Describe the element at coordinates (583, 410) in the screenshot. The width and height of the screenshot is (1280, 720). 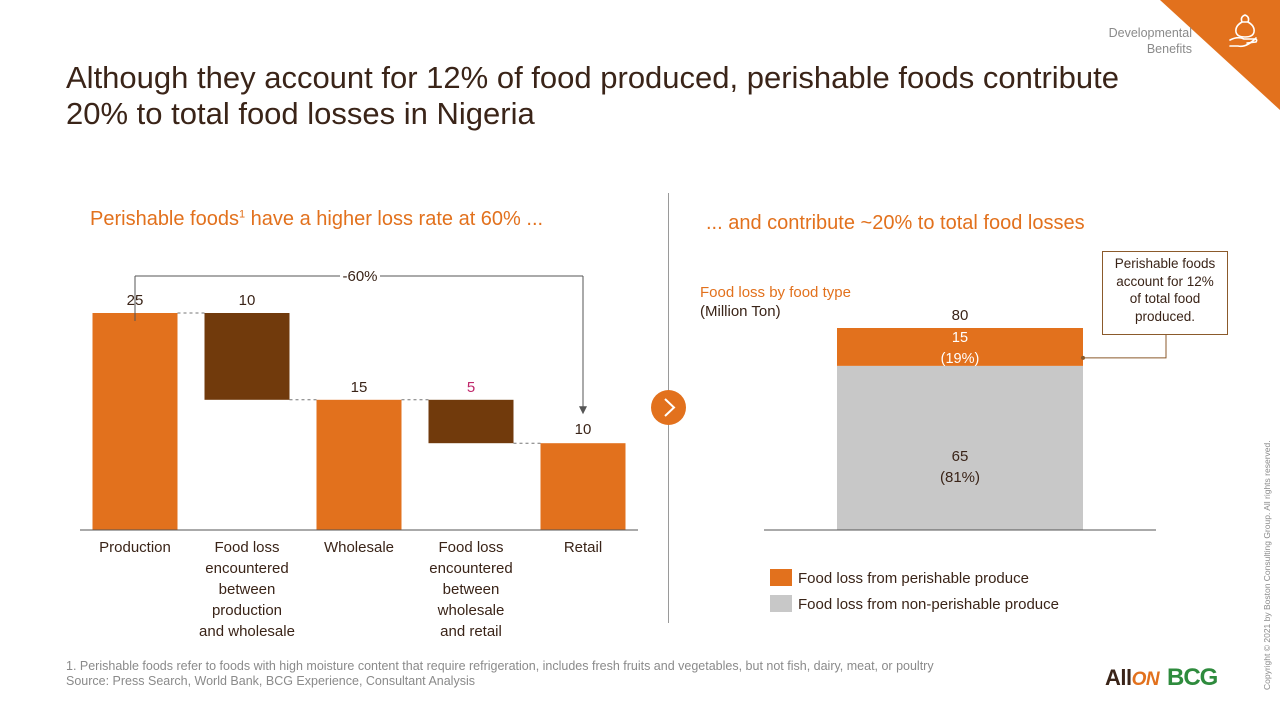
I see `bracket-arrowhead` at that location.